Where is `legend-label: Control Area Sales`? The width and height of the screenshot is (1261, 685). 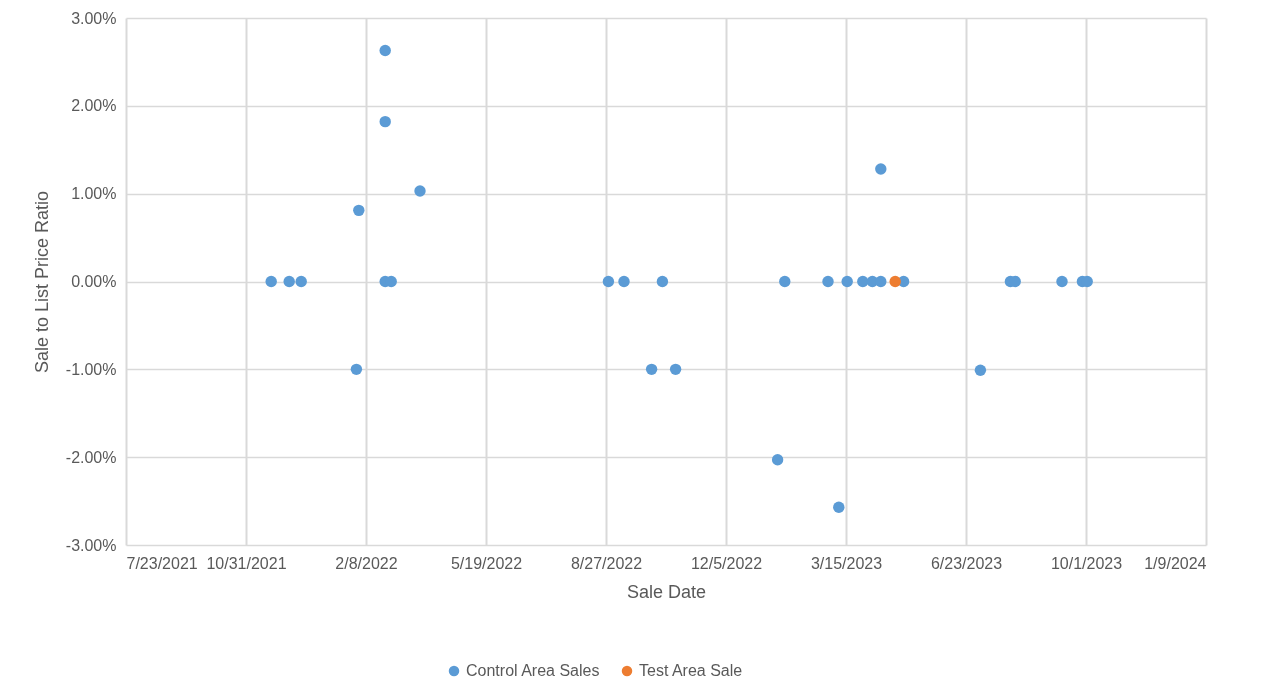
legend-label: Control Area Sales is located at coordinates (533, 670).